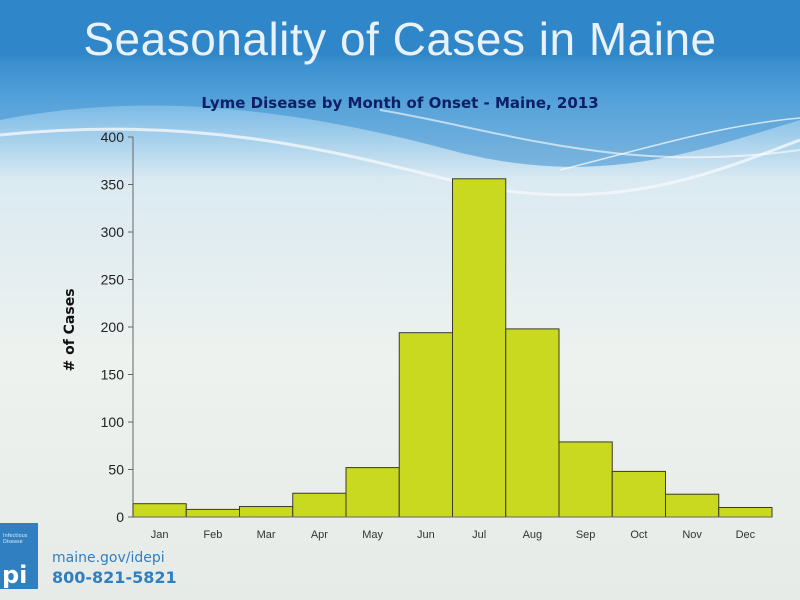  What do you see at coordinates (19, 556) in the screenshot?
I see `maine-cdc-logo: Infectious Disease pi` at bounding box center [19, 556].